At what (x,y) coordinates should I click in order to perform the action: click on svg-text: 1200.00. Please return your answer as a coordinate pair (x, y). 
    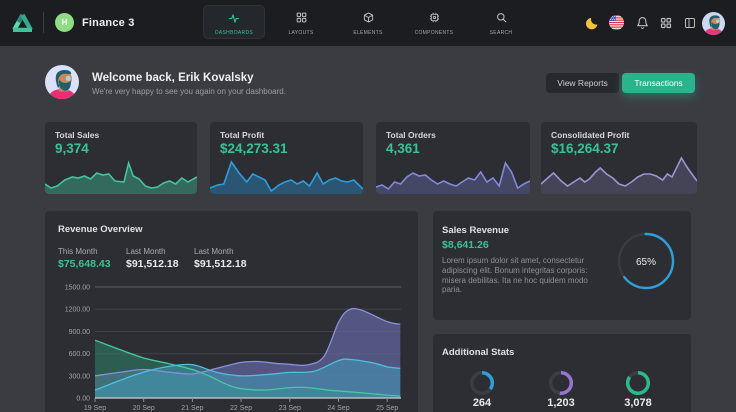
    Looking at the image, I should click on (77, 310).